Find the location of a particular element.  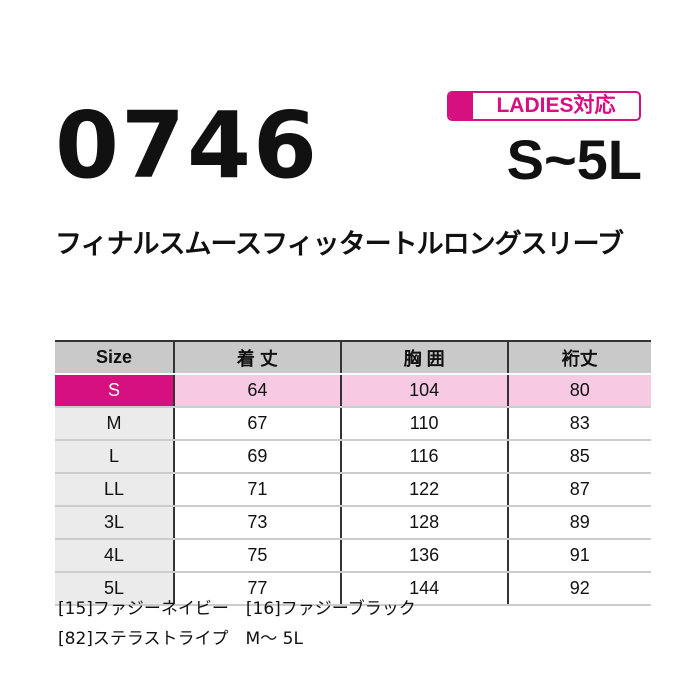

size-cell: 5L is located at coordinates (114, 589).